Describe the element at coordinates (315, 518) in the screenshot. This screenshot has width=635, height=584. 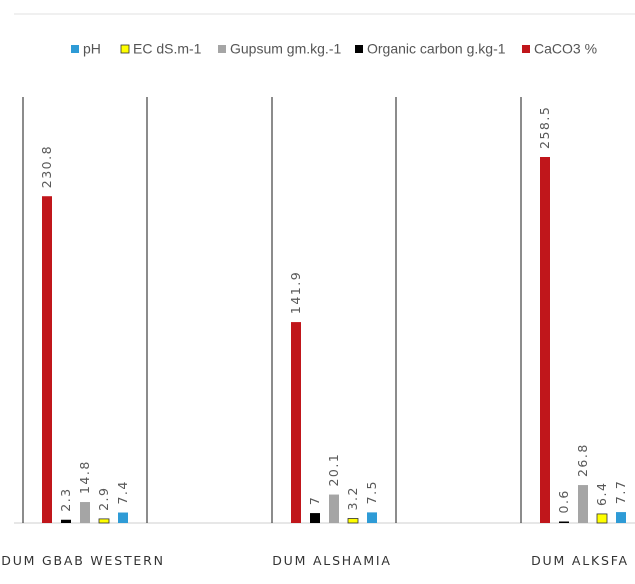
I see `bar-organic-carbon-g-kg-1-dum-alshamia` at that location.